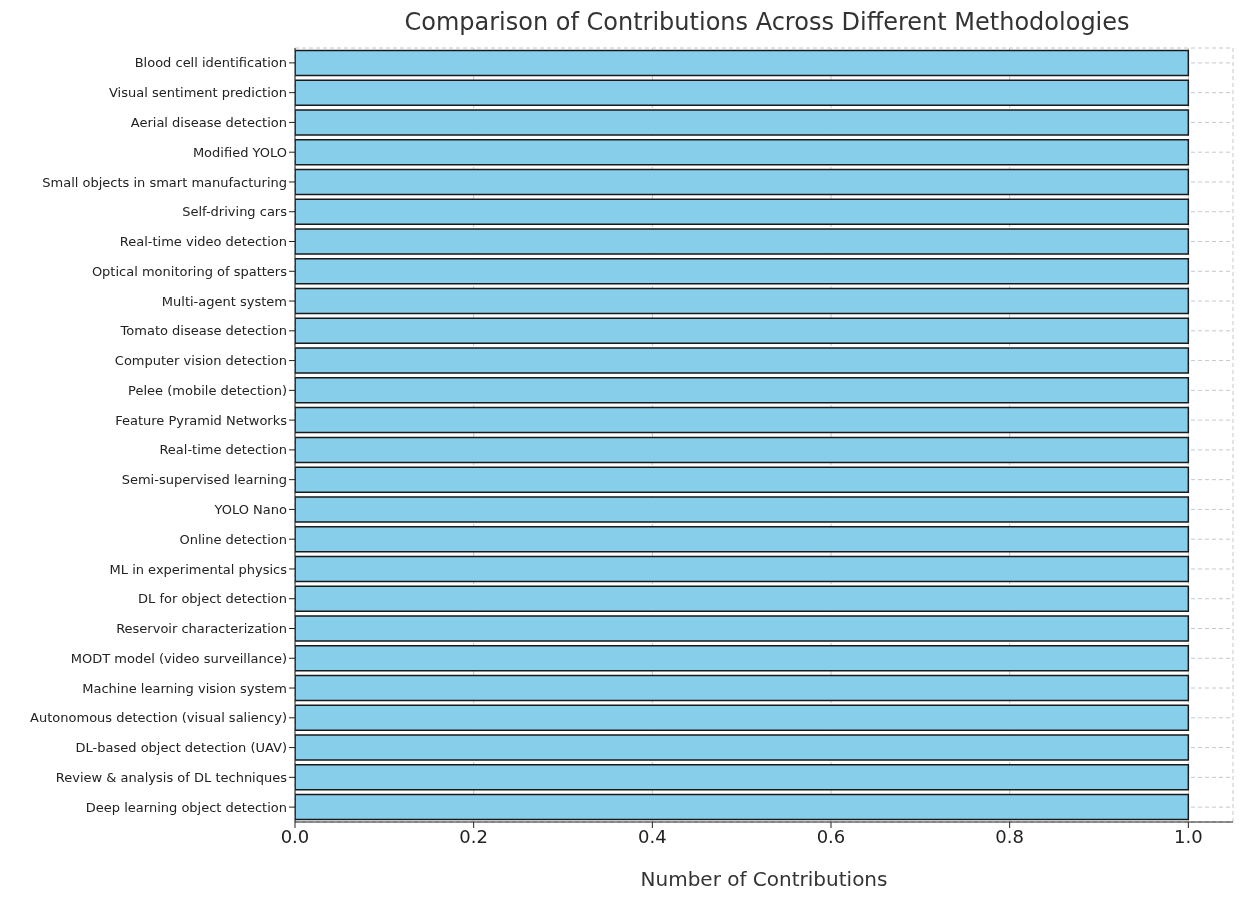  What do you see at coordinates (178, 658) in the screenshot?
I see `y-tick-label: MODT model (video surveillance)` at bounding box center [178, 658].